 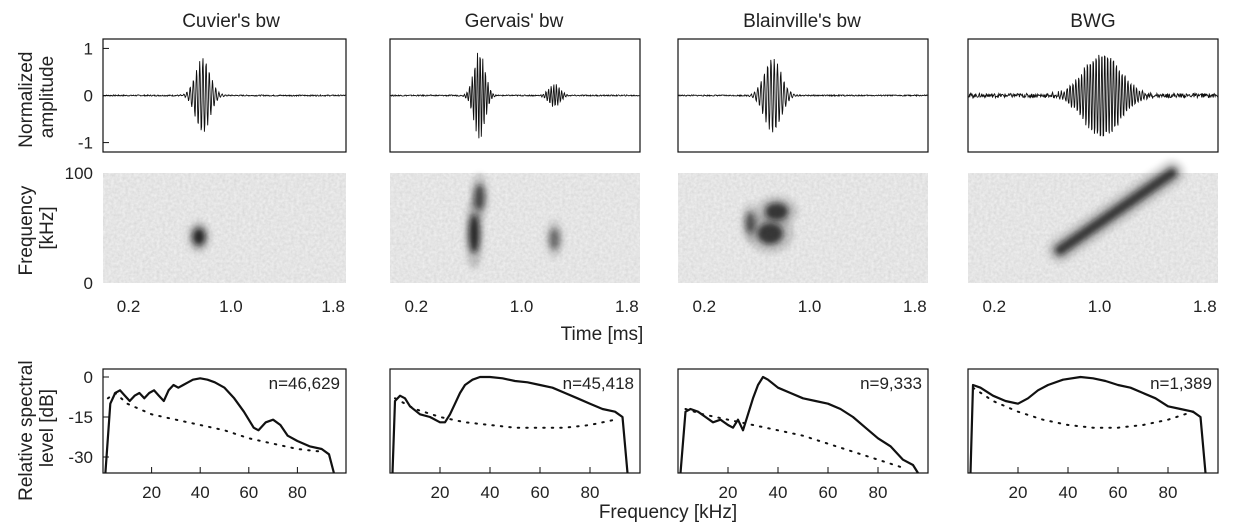 I want to click on spectrogram-panel-gervais: 0.2 1.0 1.8, so click(x=515, y=244).